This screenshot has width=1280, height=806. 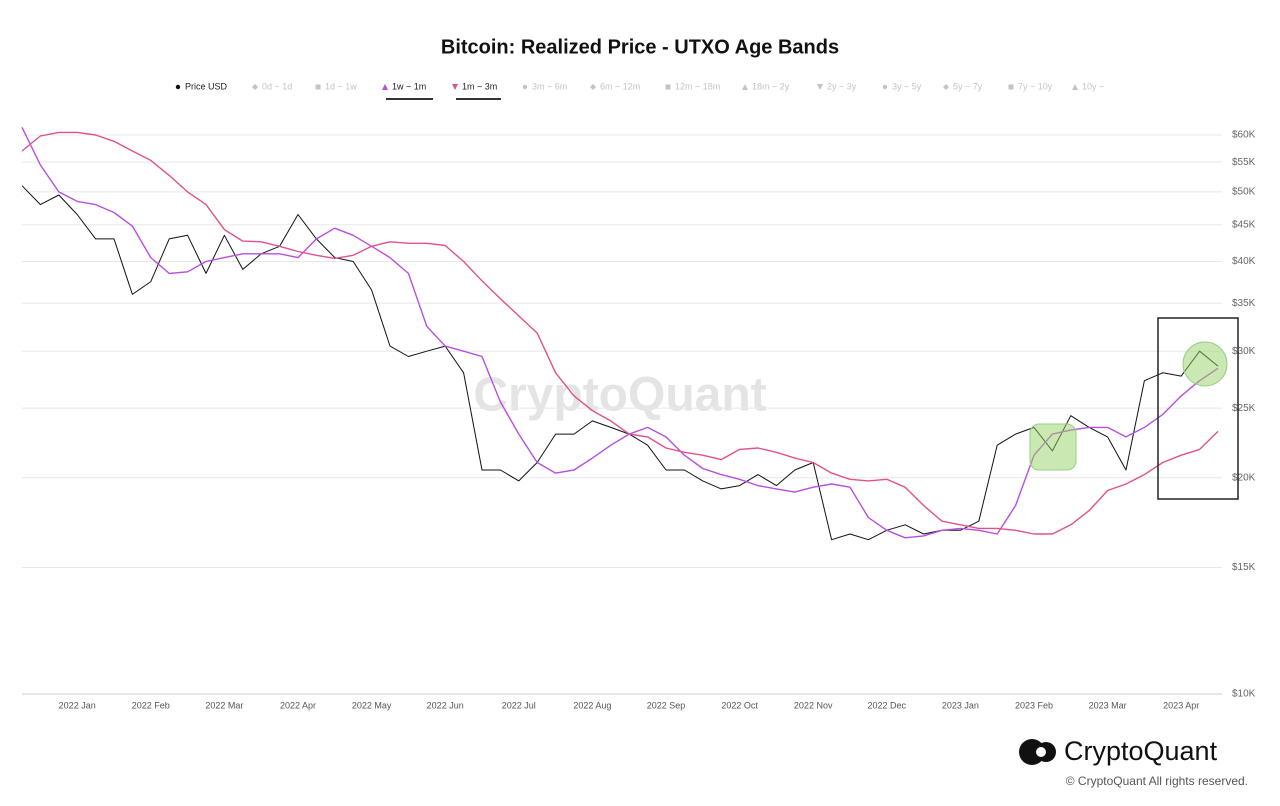 I want to click on legend-label: 3m ~ 6m, so click(x=549, y=86).